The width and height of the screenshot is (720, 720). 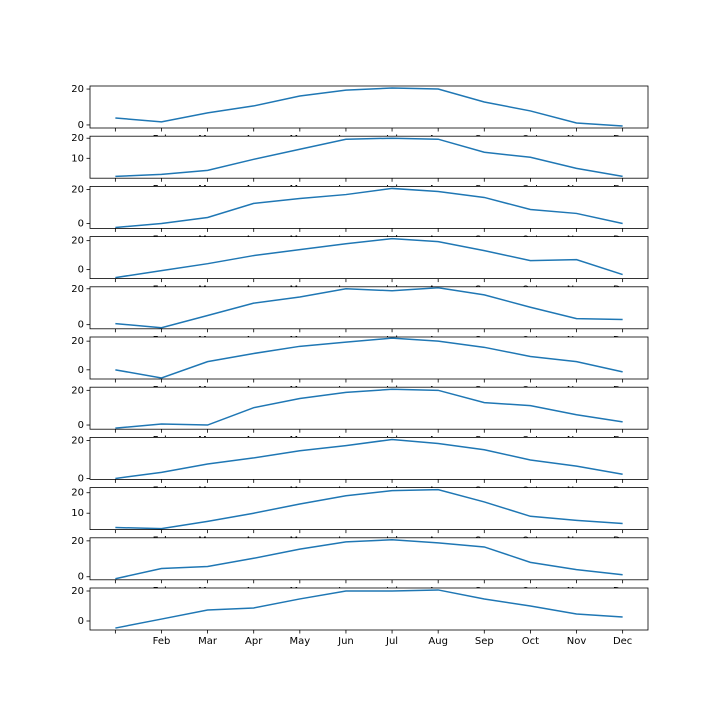 What do you see at coordinates (254, 641) in the screenshot?
I see `x-tick-label: Apr` at bounding box center [254, 641].